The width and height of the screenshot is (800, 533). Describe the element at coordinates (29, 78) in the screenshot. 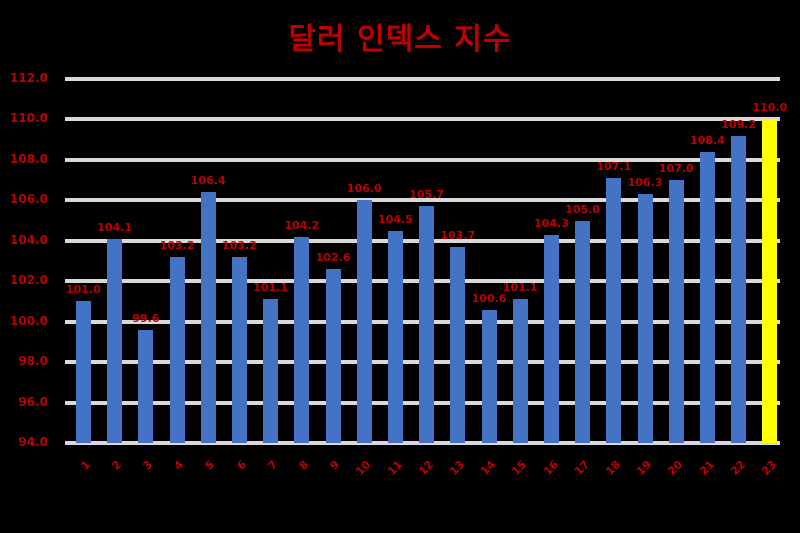

I see `y-tick-label: 112.0` at that location.